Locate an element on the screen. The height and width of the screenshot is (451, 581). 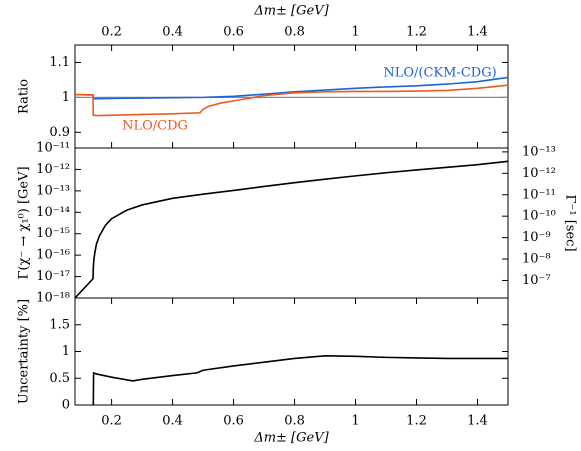
y-tick-label: 10⁻¹⁸ is located at coordinates (53, 298).